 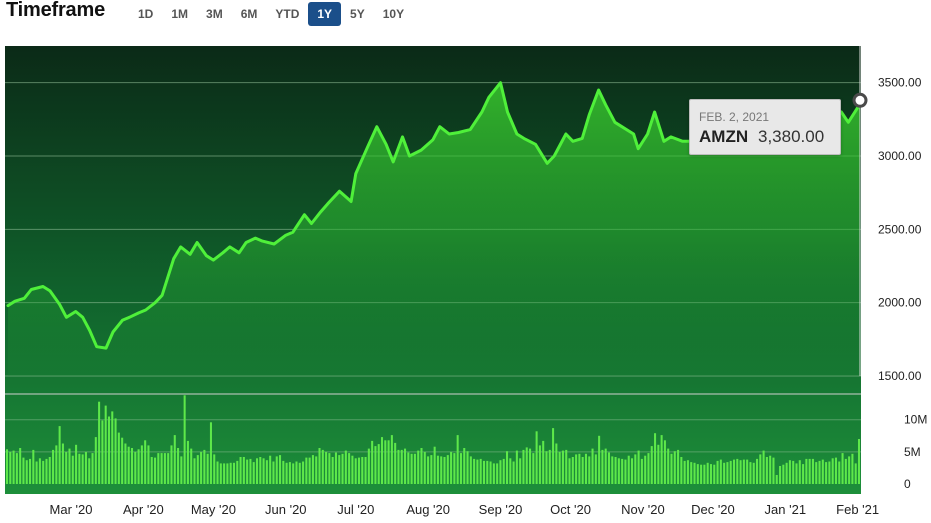 I want to click on x-tick-label: Aug '20, so click(x=428, y=509).